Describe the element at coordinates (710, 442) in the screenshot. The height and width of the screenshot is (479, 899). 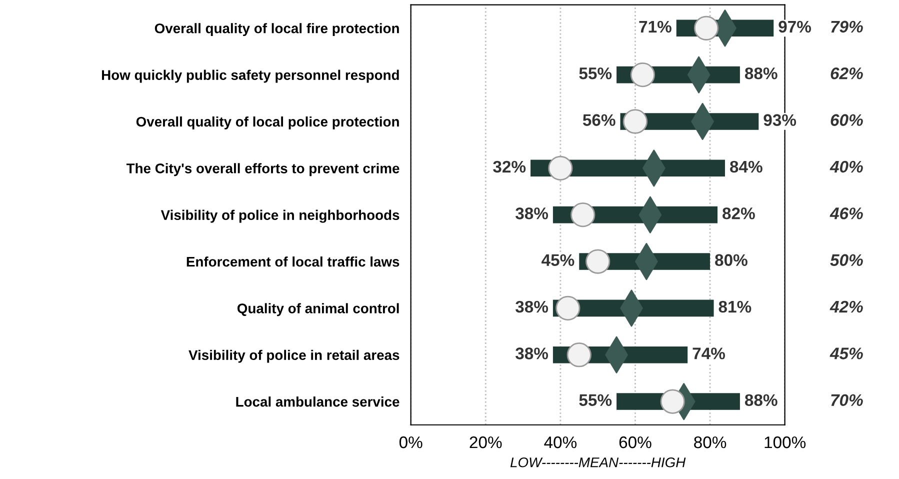
I see `x-tick-label: 80%` at that location.